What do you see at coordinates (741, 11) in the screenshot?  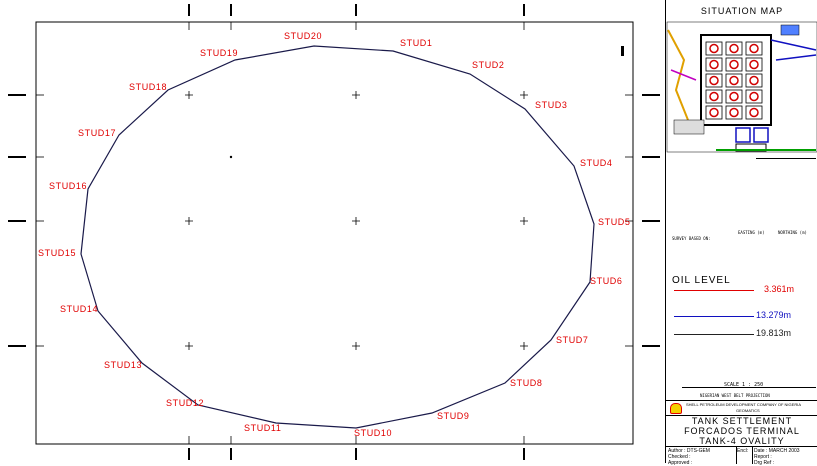 I see `situation-map-title: SITUATION MAP` at bounding box center [741, 11].